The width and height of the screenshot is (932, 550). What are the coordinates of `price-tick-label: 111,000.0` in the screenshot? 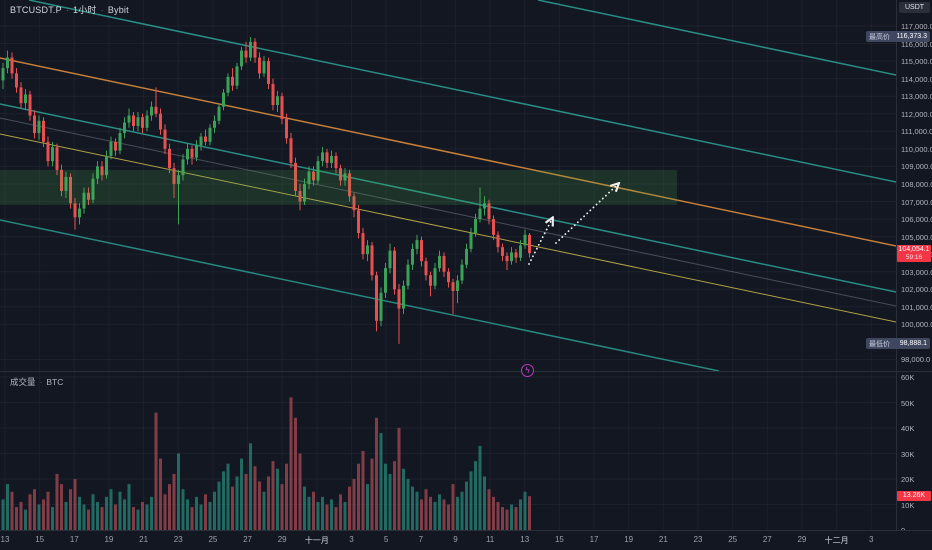 It's located at (916, 132).